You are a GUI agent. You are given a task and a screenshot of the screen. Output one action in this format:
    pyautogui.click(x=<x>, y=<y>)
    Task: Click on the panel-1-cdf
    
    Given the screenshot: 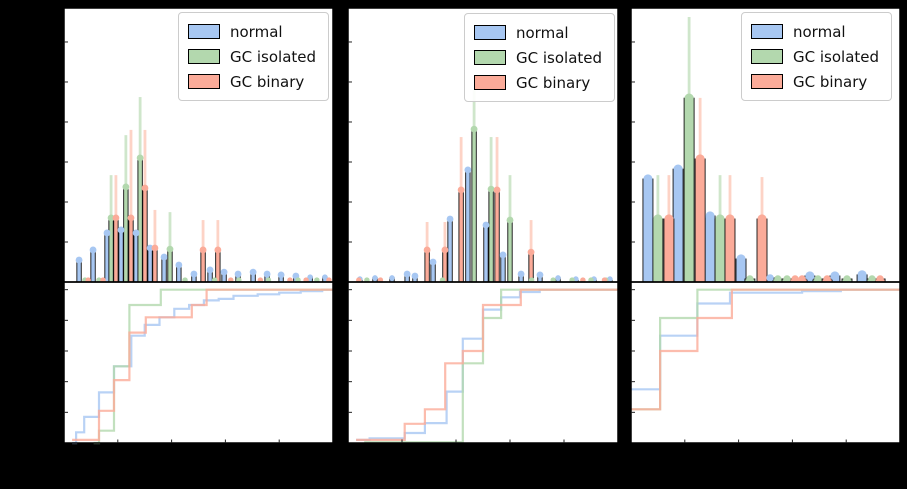 What is the action you would take?
    pyautogui.click(x=202, y=366)
    